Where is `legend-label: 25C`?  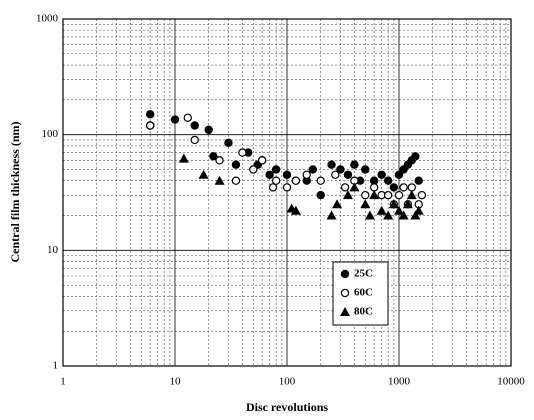
legend-label: 25C is located at coordinates (363, 274).